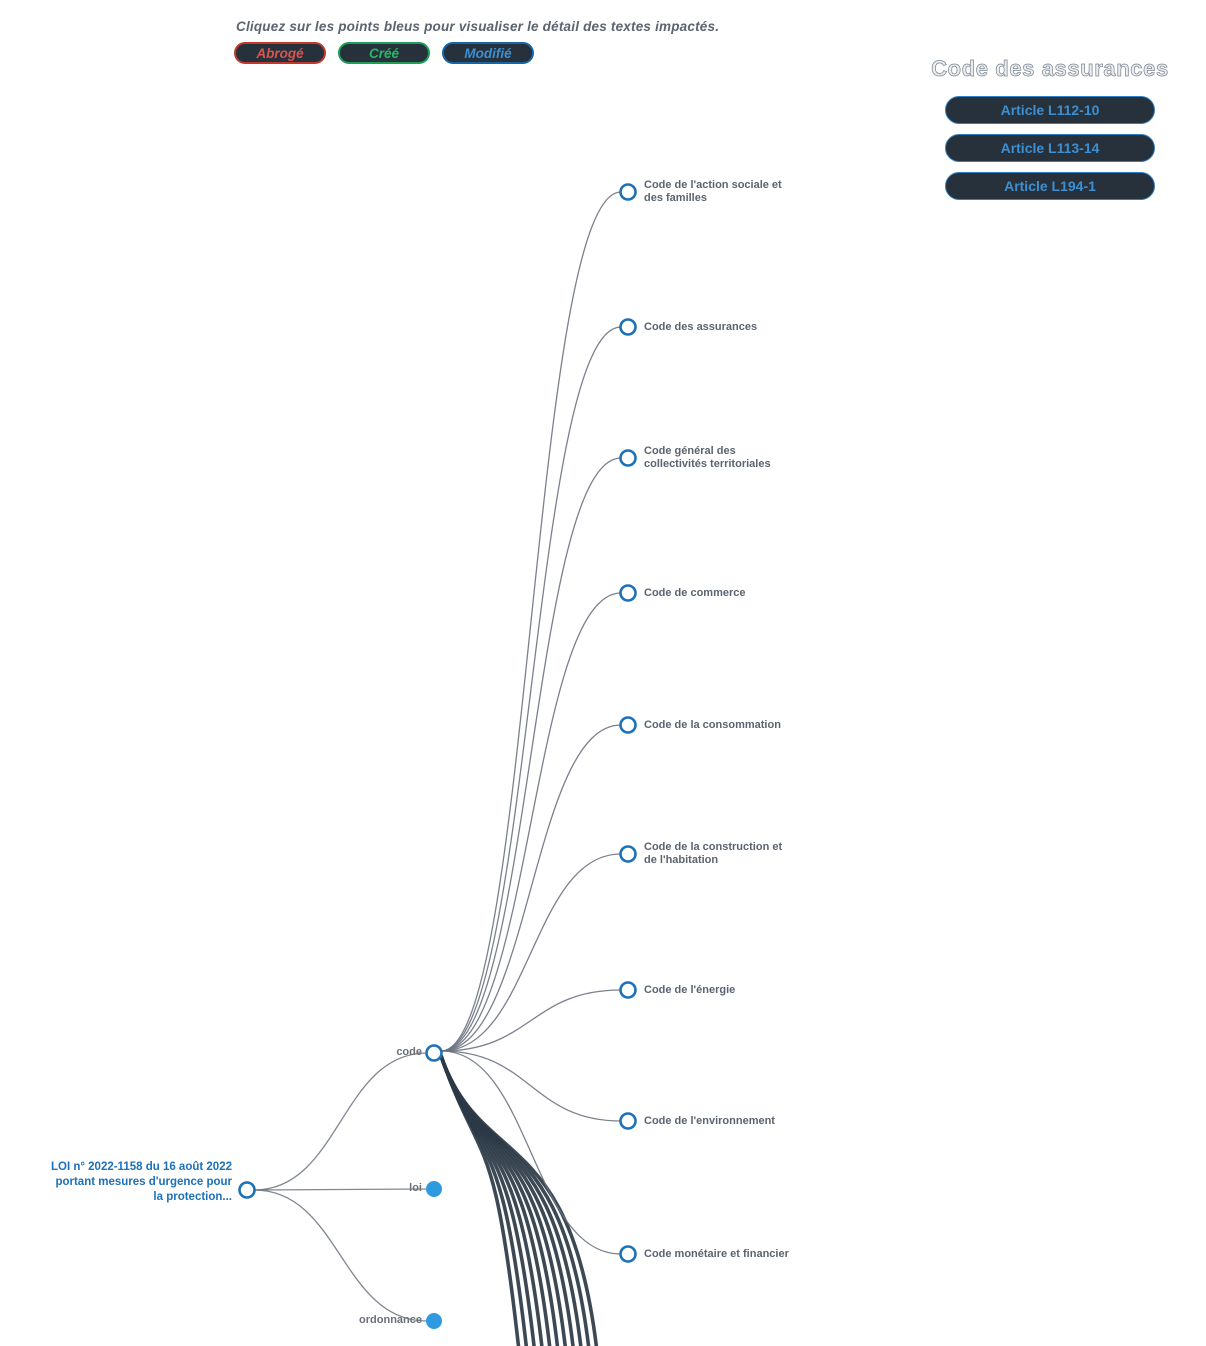 The height and width of the screenshot is (1346, 1206). I want to click on legend-pill-cree: Créé, so click(384, 53).